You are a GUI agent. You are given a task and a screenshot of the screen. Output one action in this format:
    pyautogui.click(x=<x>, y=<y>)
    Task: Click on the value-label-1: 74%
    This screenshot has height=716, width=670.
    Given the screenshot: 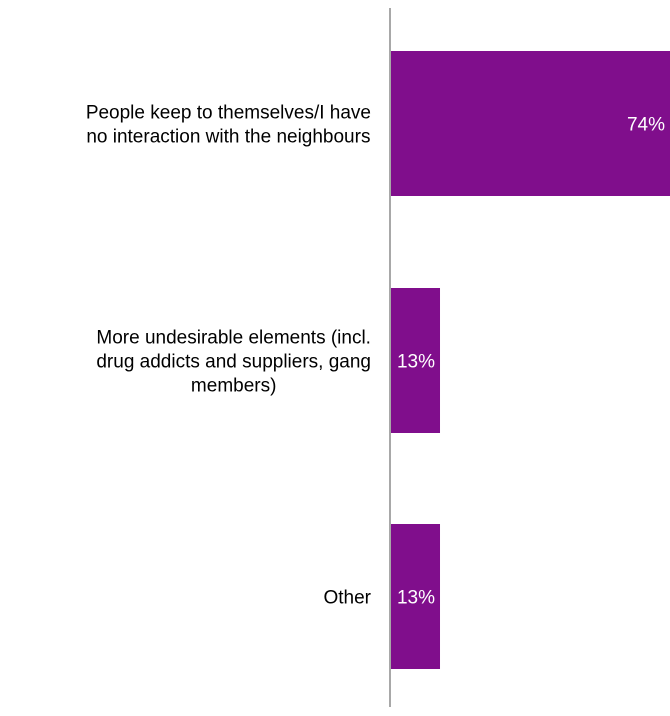 What is the action you would take?
    pyautogui.click(x=646, y=125)
    